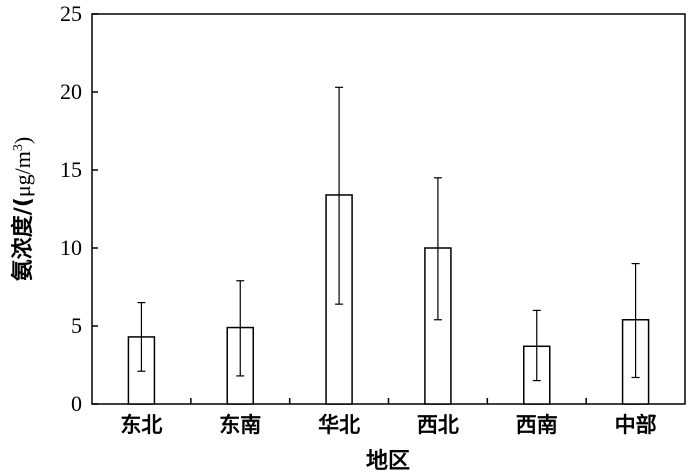 The image size is (700, 476). What do you see at coordinates (76, 325) in the screenshot?
I see `y-tick-label: 5` at bounding box center [76, 325].